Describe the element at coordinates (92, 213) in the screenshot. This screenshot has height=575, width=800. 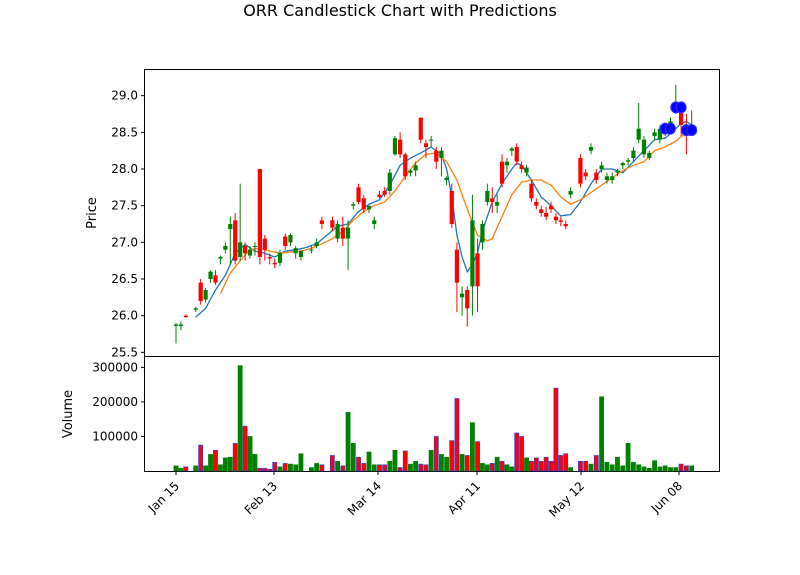
I see `price-y-axis-label: Price` at that location.